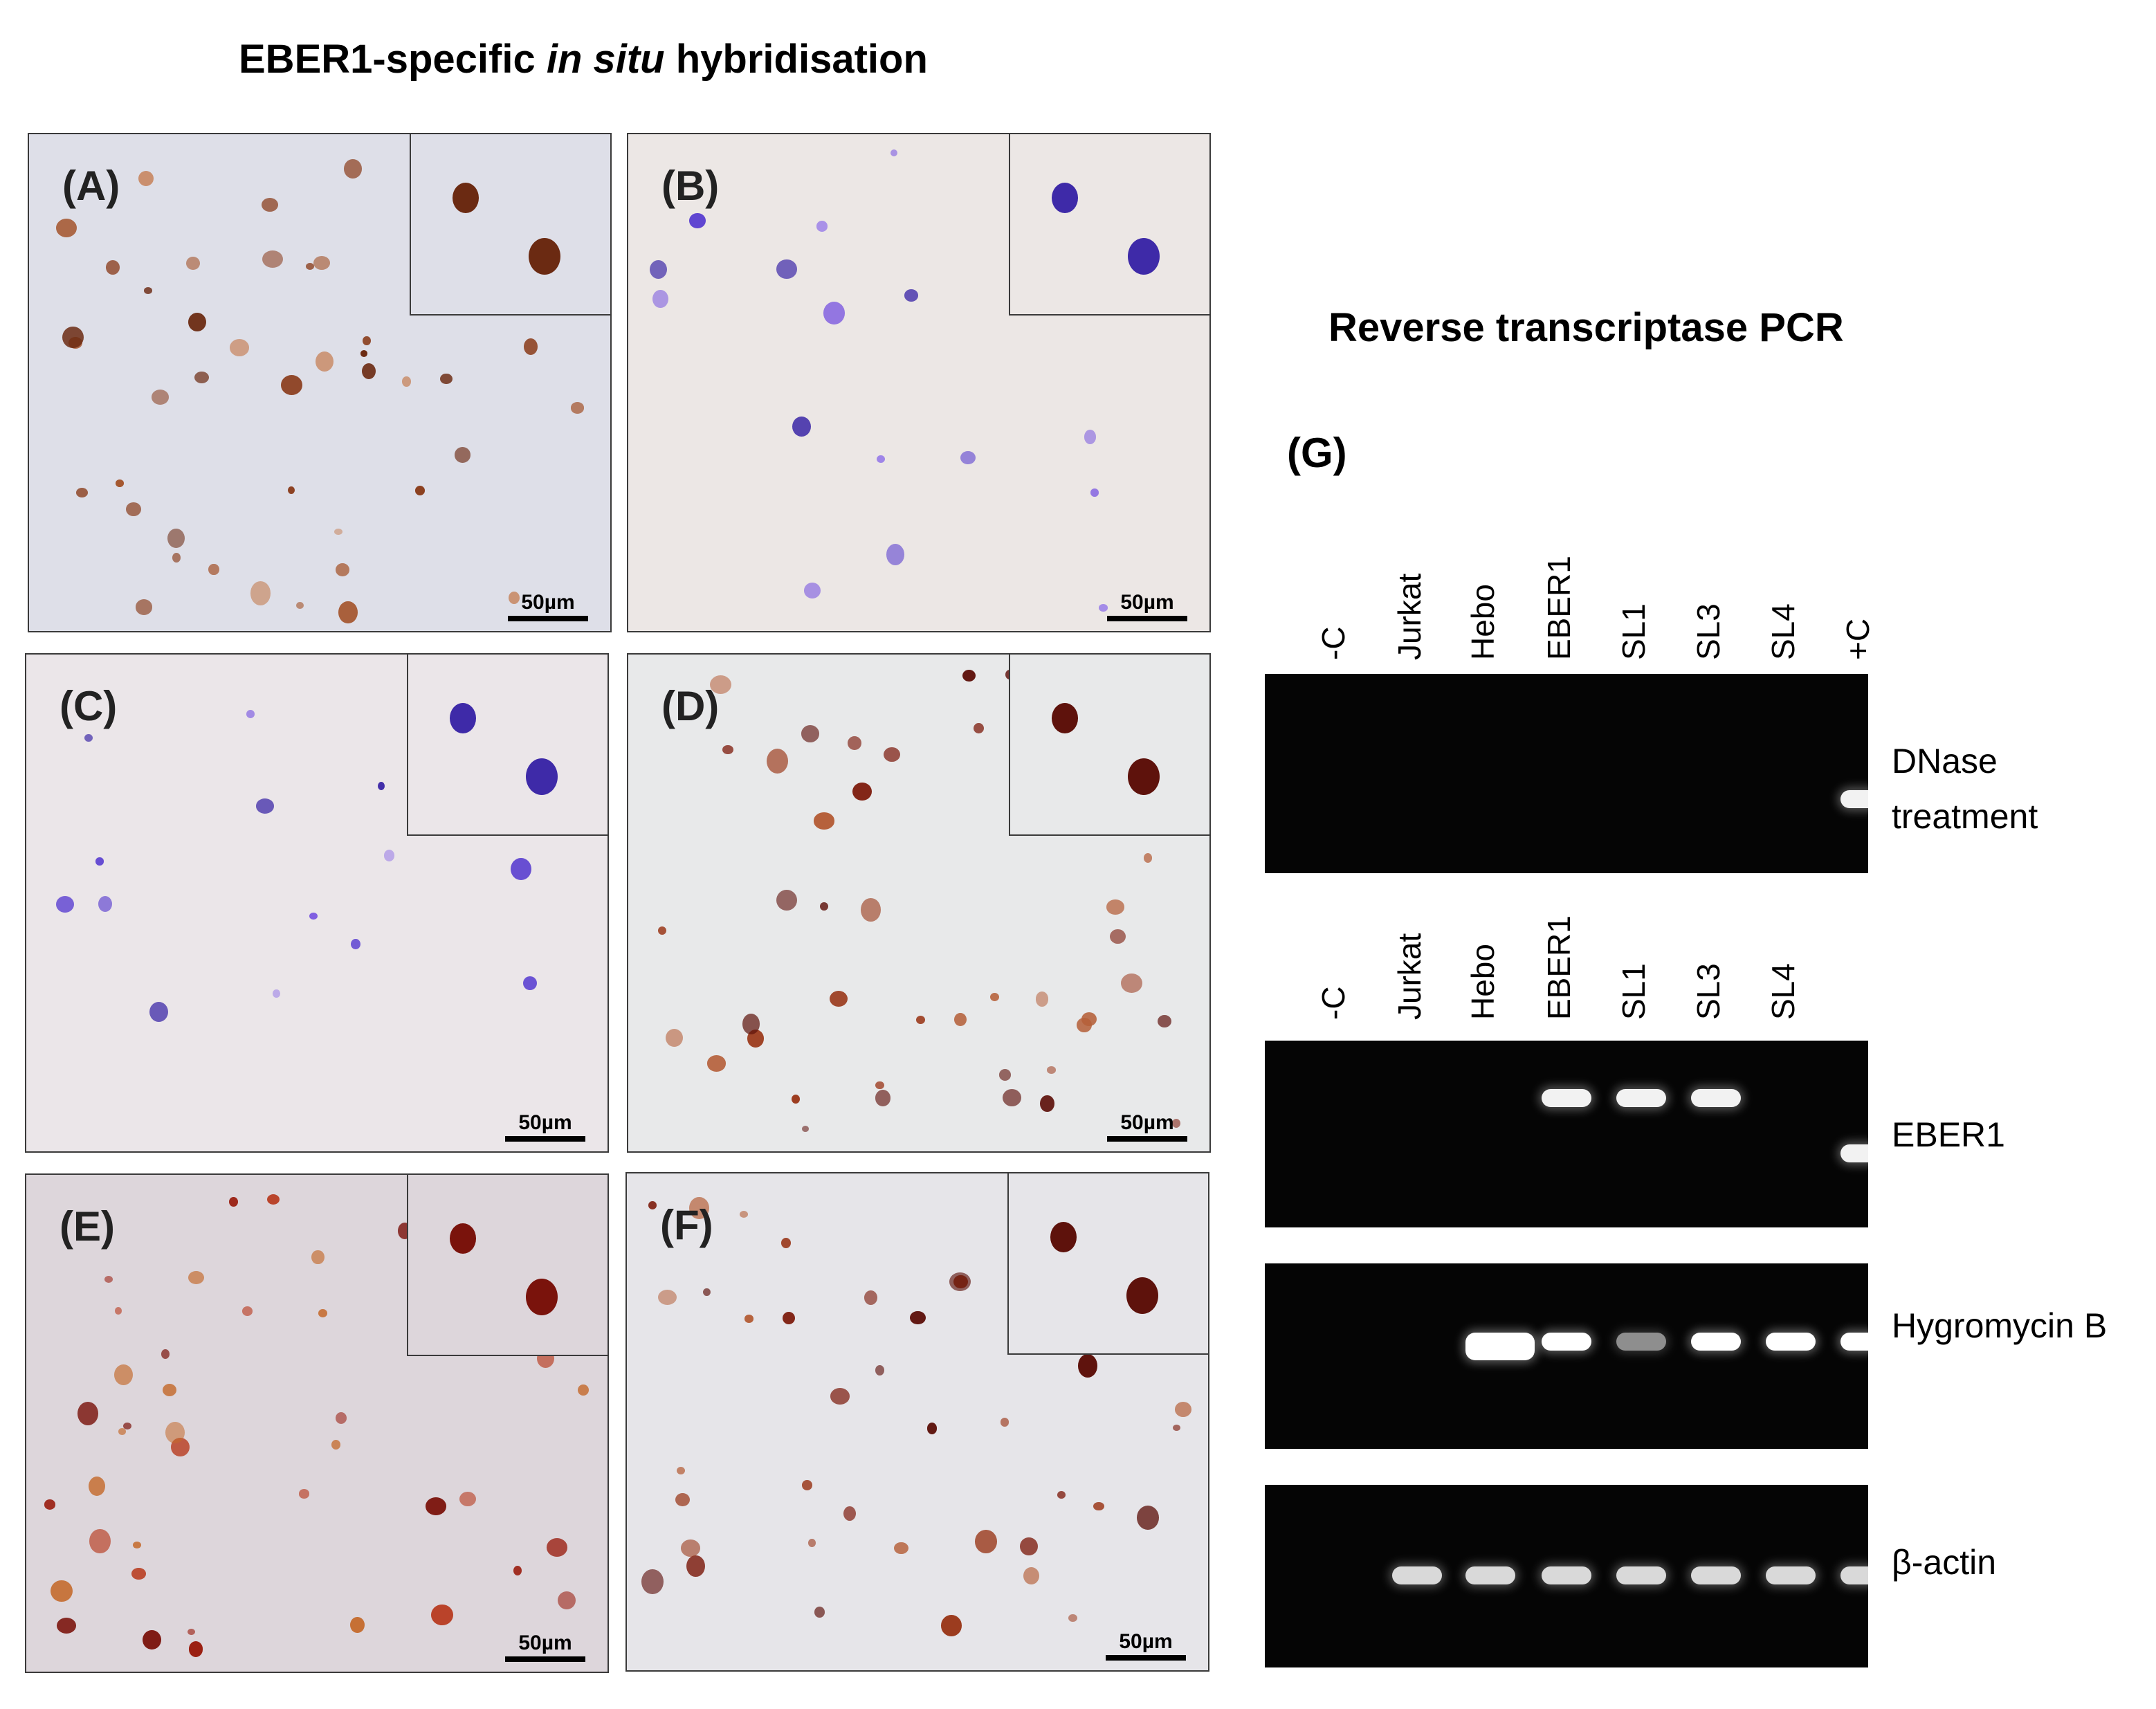  I want to click on panel-label: (F), so click(686, 1225).